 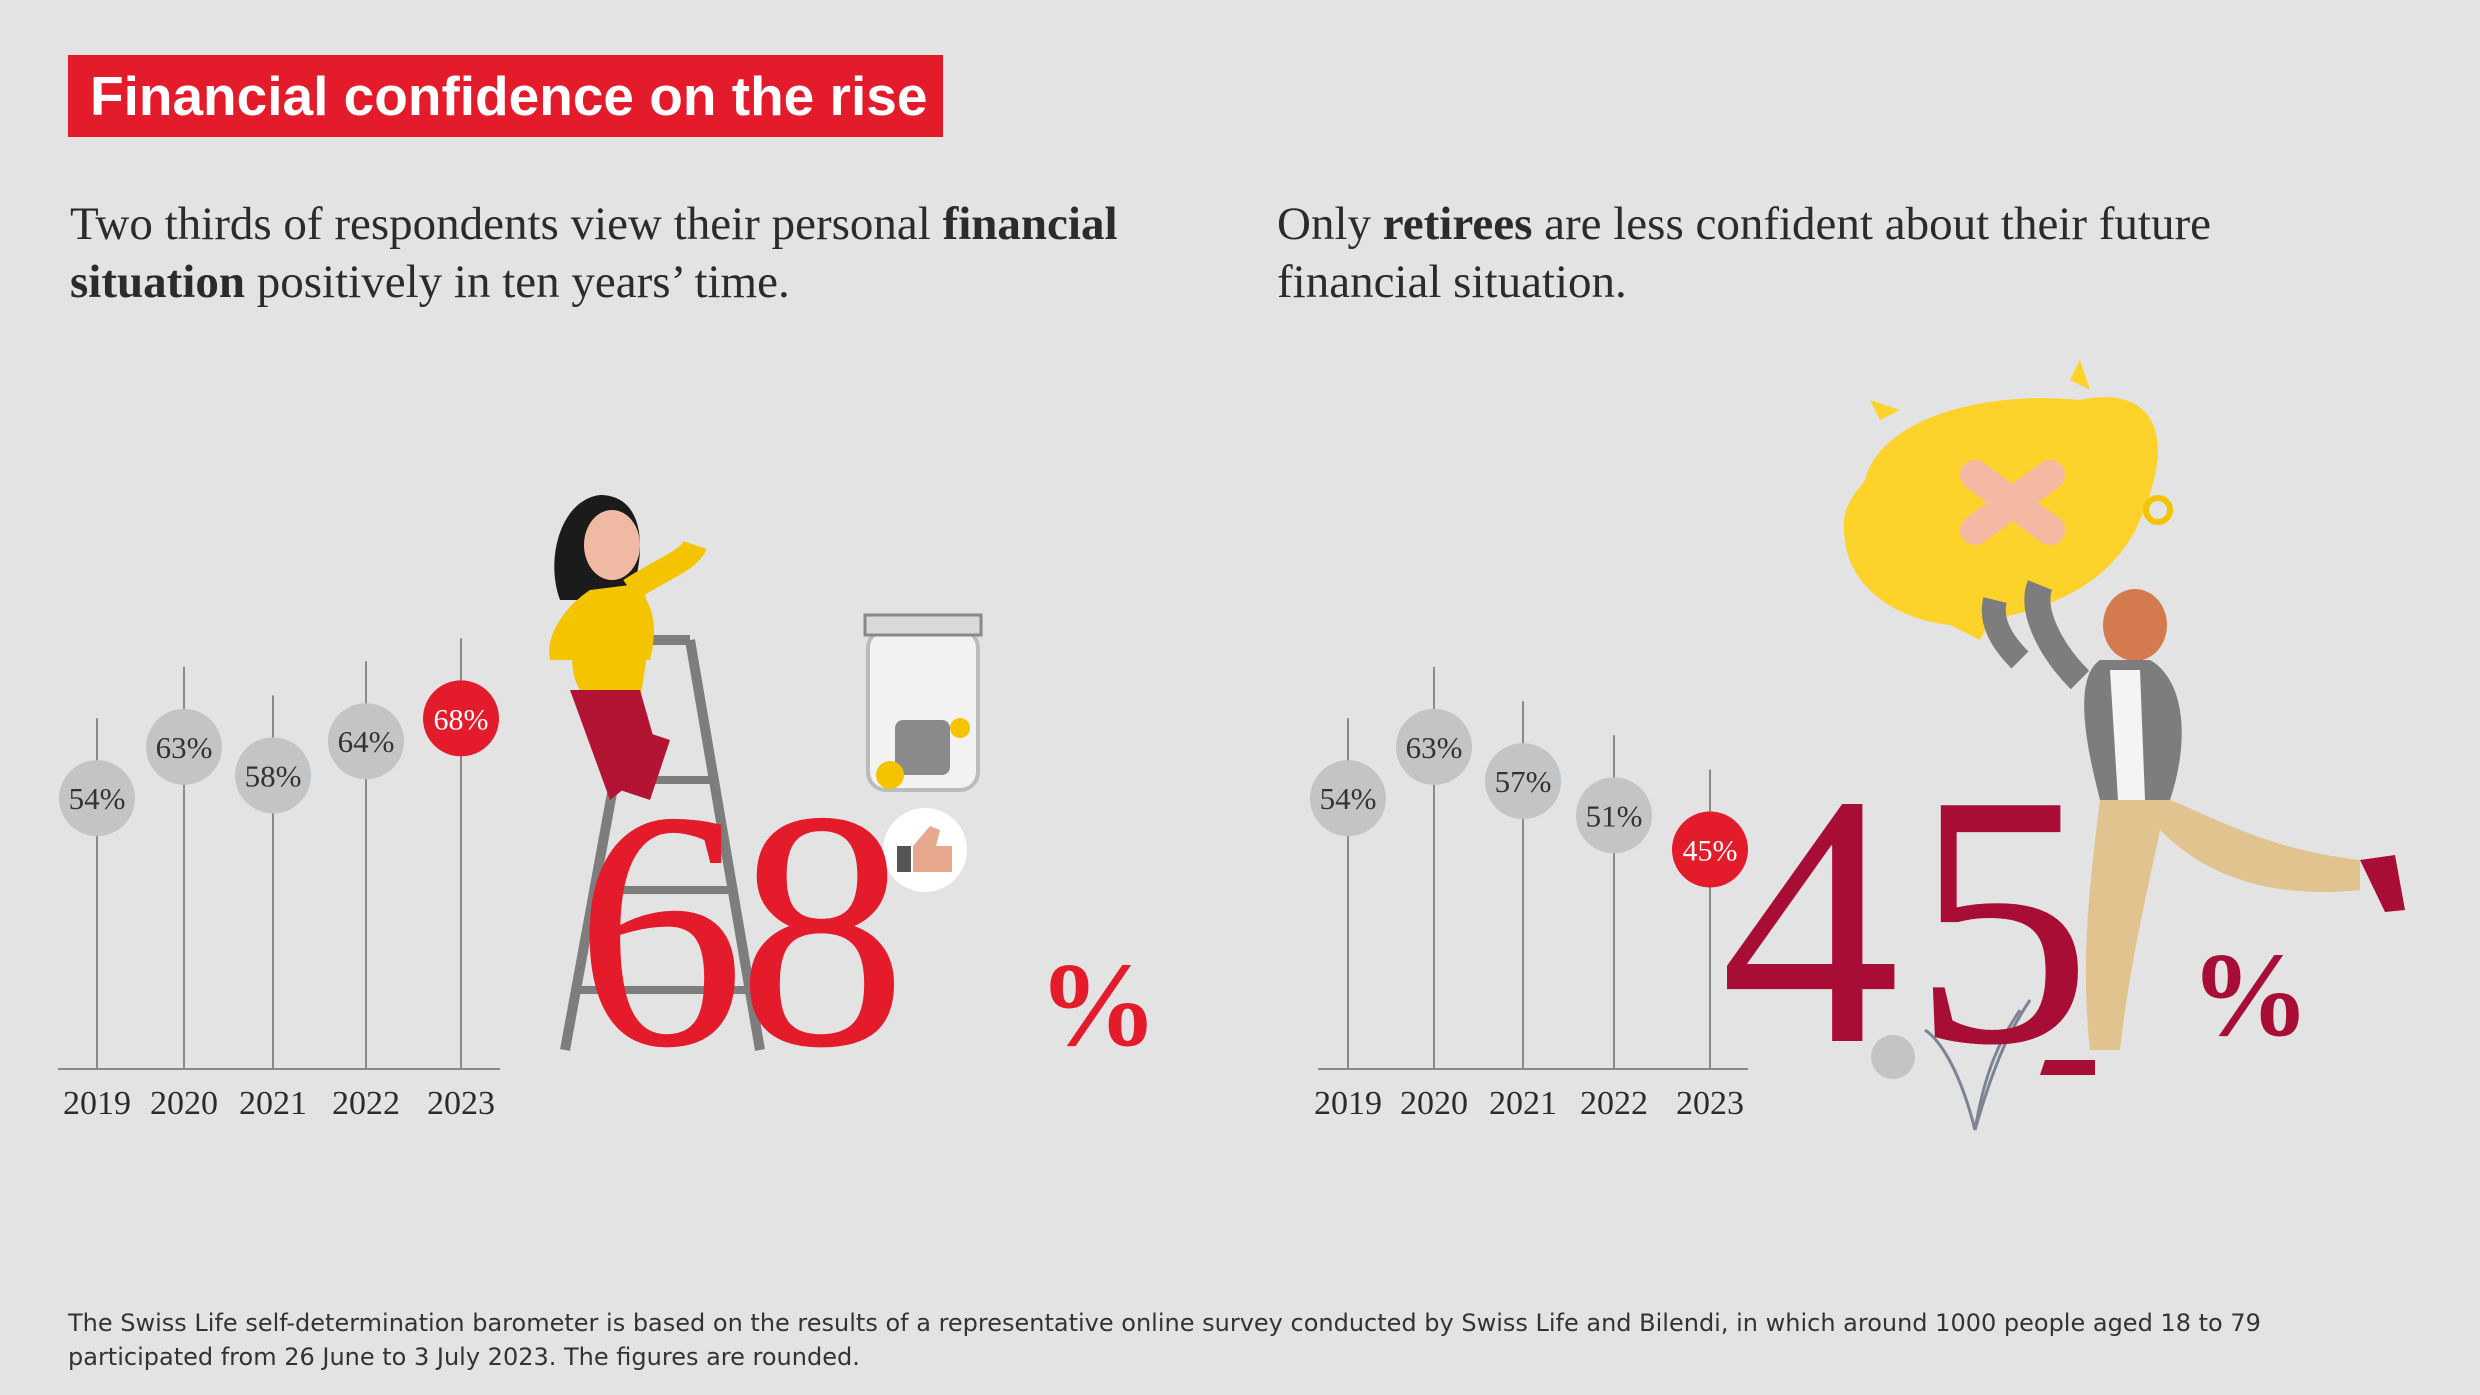 What do you see at coordinates (1912, 919) in the screenshot?
I see `right-big-value: 45` at bounding box center [1912, 919].